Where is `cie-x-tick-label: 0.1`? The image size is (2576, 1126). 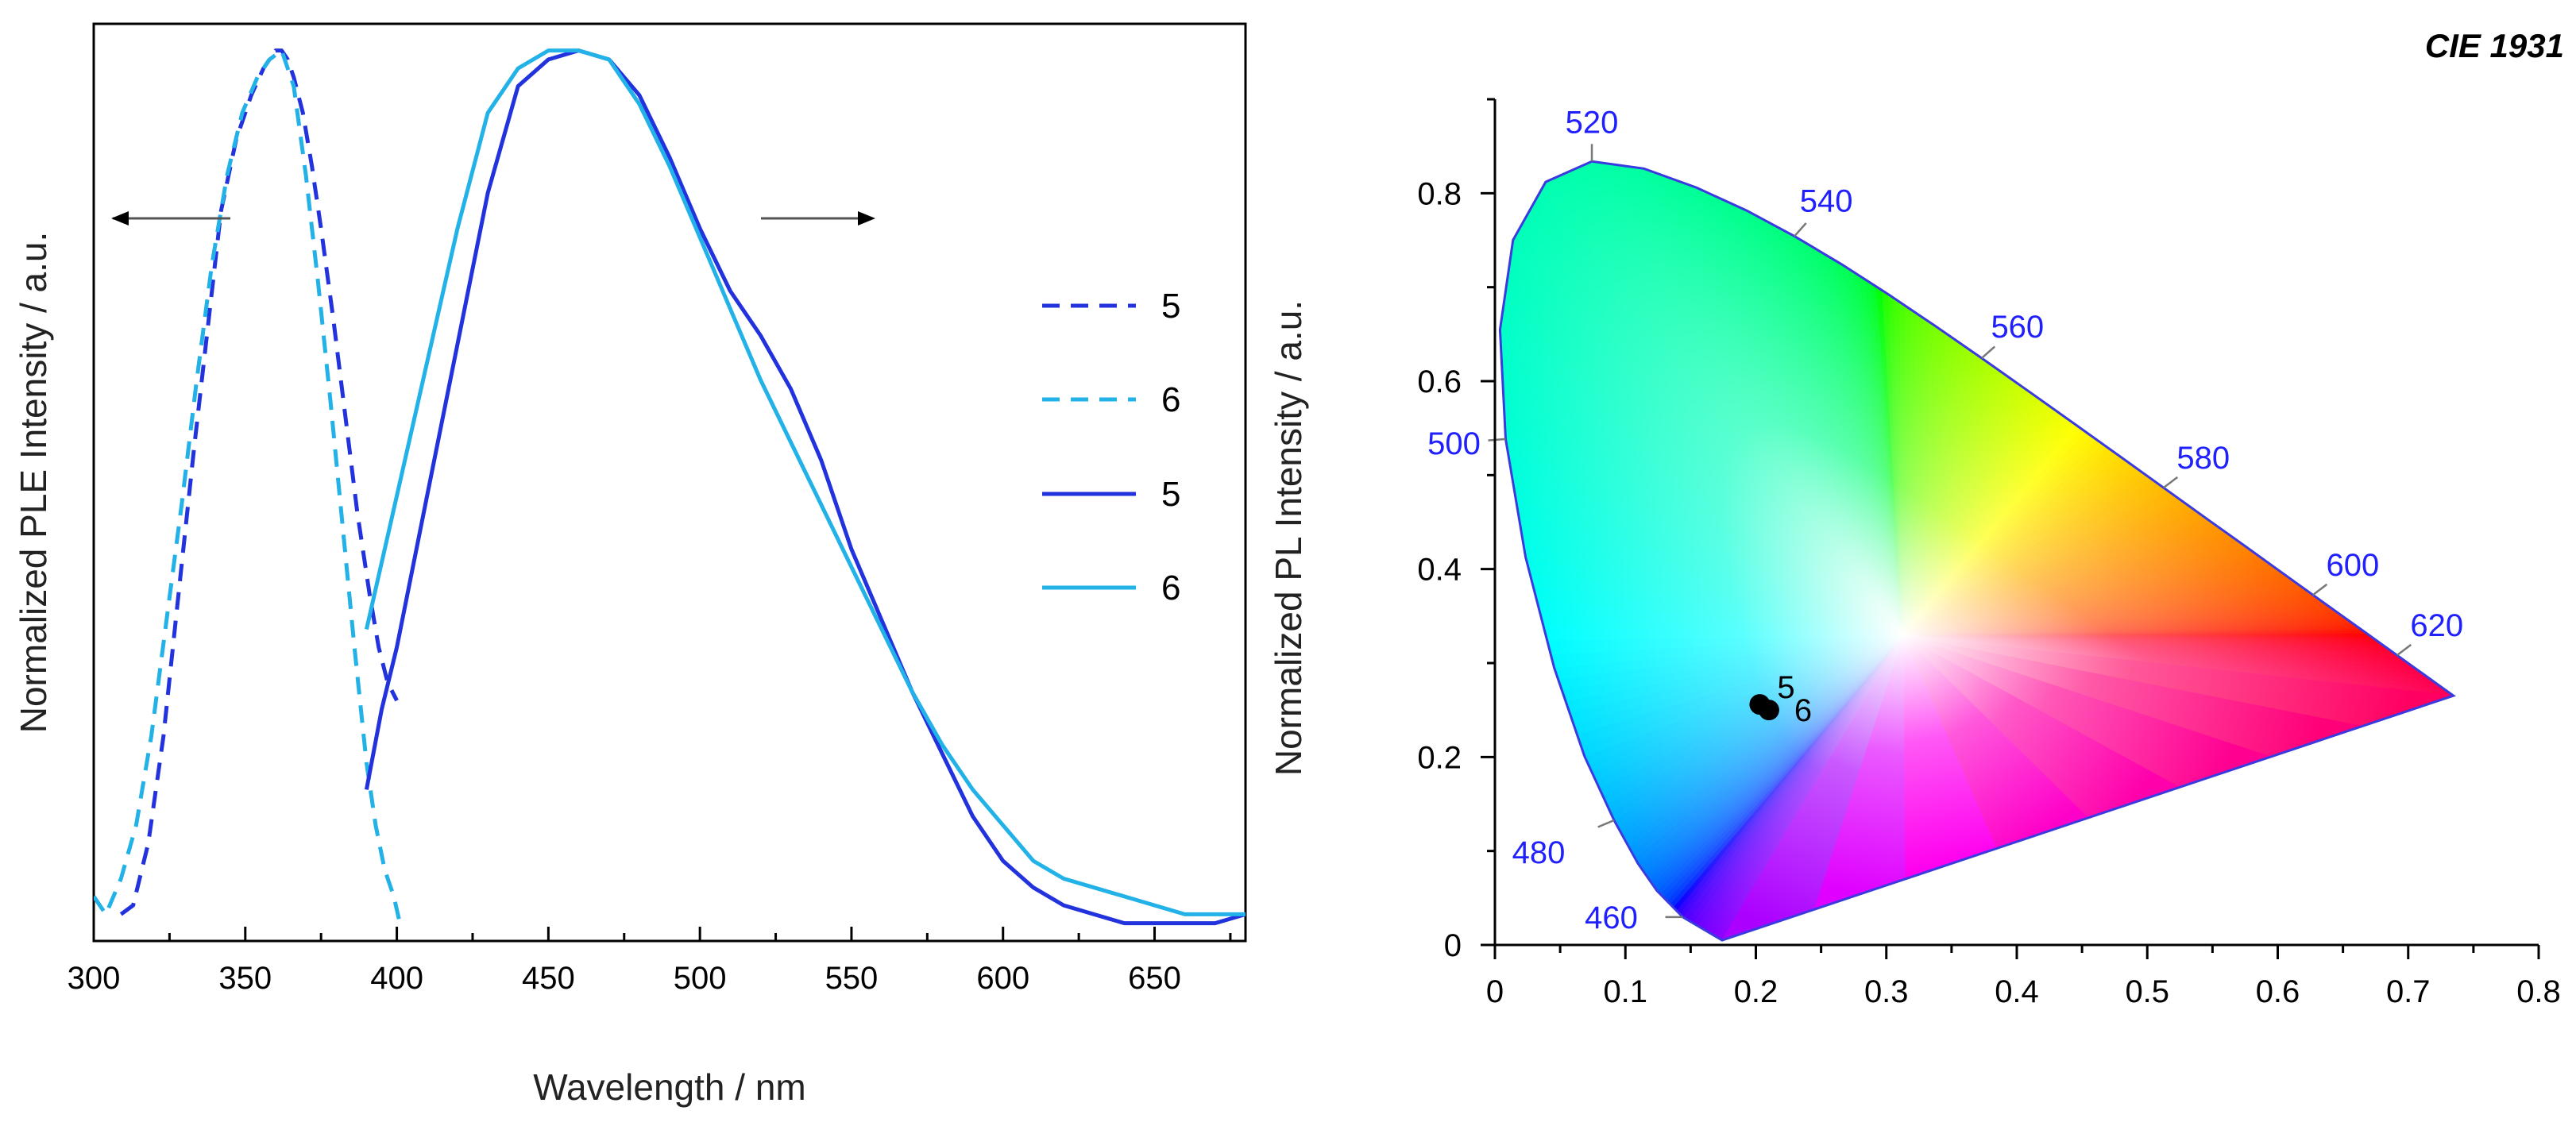 cie-x-tick-label: 0.1 is located at coordinates (1625, 991).